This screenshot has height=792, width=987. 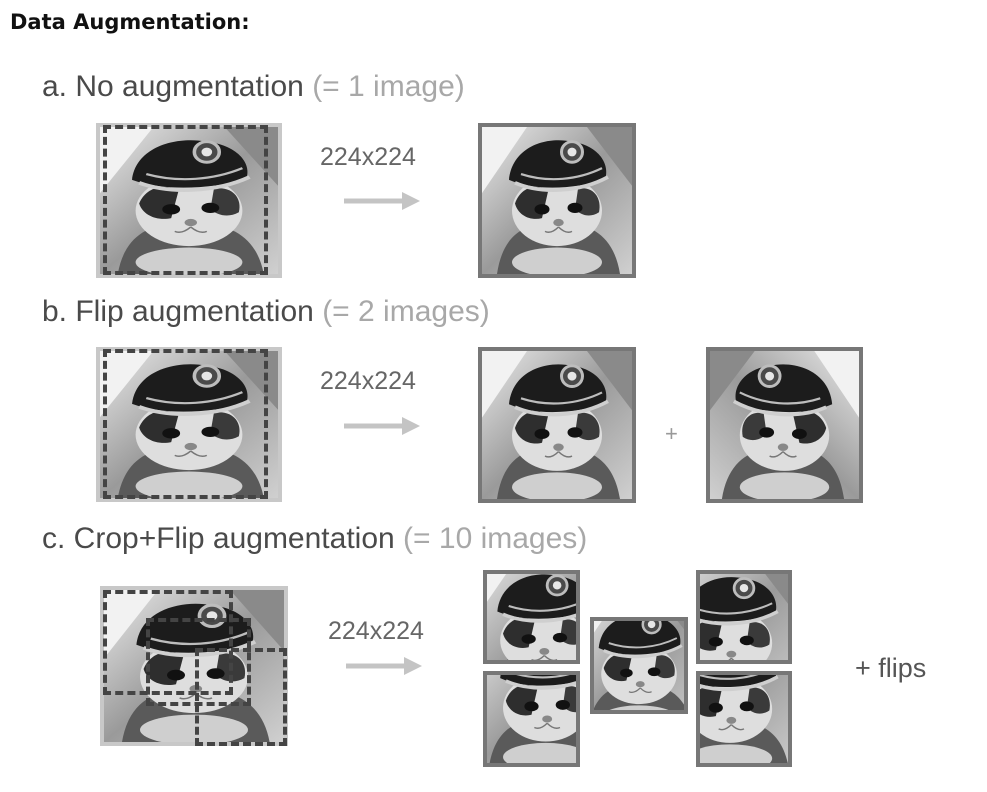 I want to click on section-a-output-image, so click(x=557, y=200).